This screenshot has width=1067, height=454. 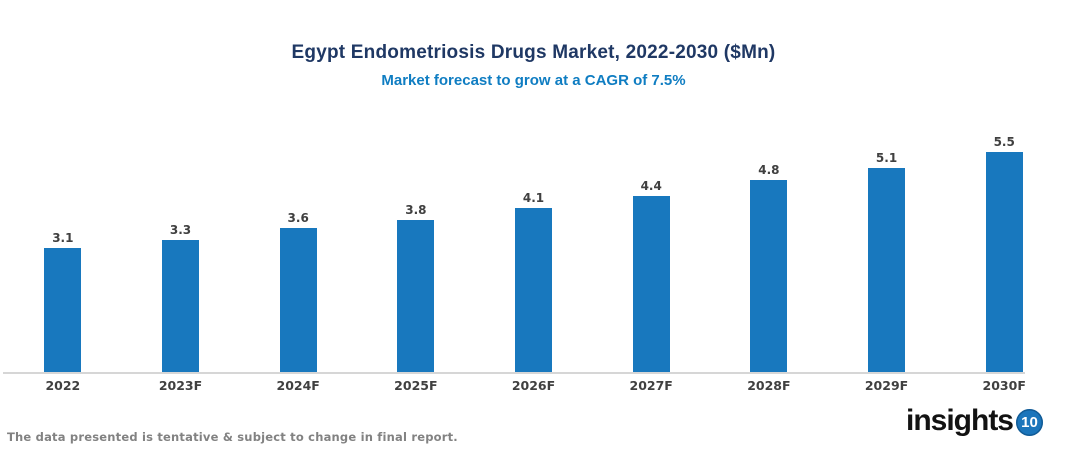 I want to click on logo-wordmark: insights, so click(x=959, y=420).